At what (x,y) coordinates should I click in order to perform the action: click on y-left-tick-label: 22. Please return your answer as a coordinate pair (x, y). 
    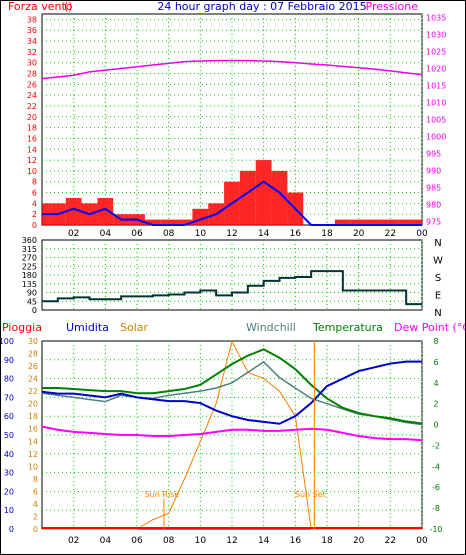
    Looking at the image, I should click on (32, 106).